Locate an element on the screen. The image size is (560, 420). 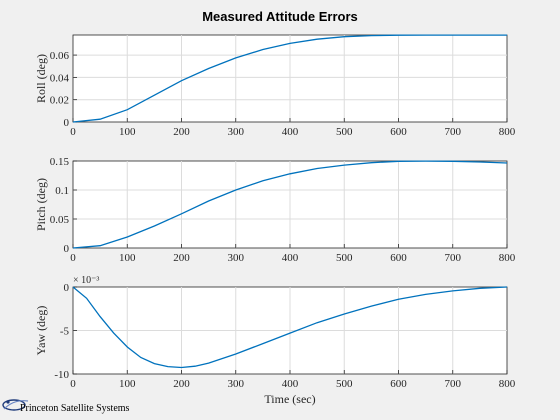
princeton-satellite-systems-logo: Princeton Satellite Systems is located at coordinates (66, 407).